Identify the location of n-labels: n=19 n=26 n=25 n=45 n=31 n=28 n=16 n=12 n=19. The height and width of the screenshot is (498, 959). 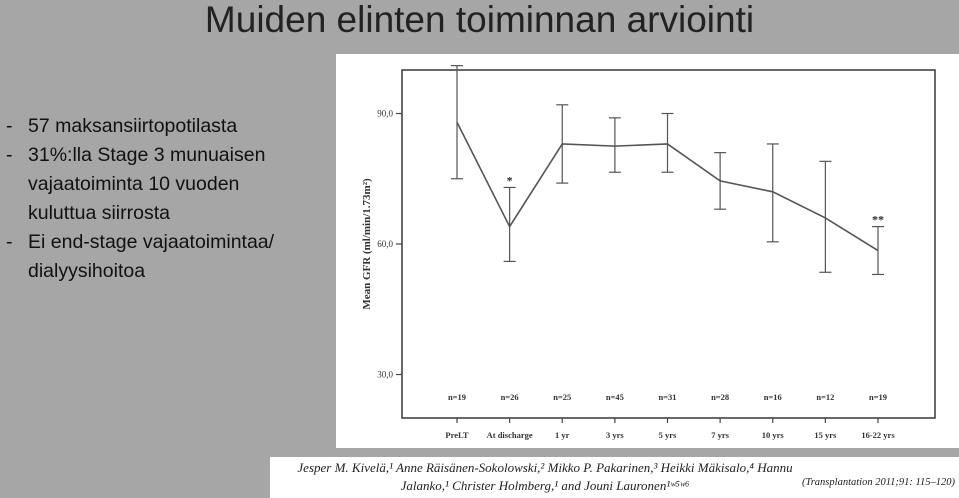
(667, 397).